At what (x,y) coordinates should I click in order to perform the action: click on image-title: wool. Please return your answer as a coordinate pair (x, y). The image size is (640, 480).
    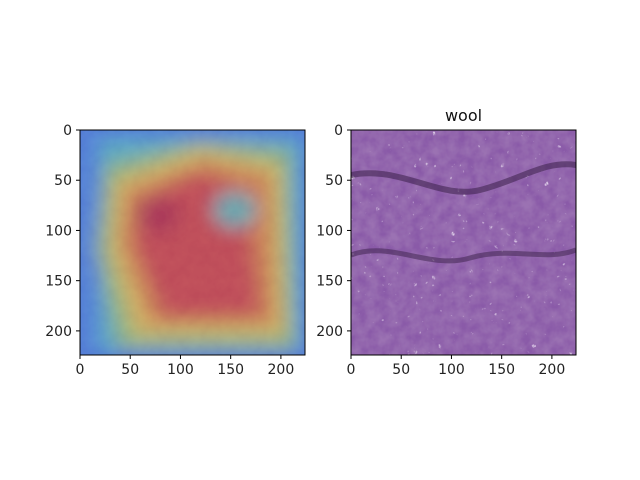
    Looking at the image, I should click on (463, 115).